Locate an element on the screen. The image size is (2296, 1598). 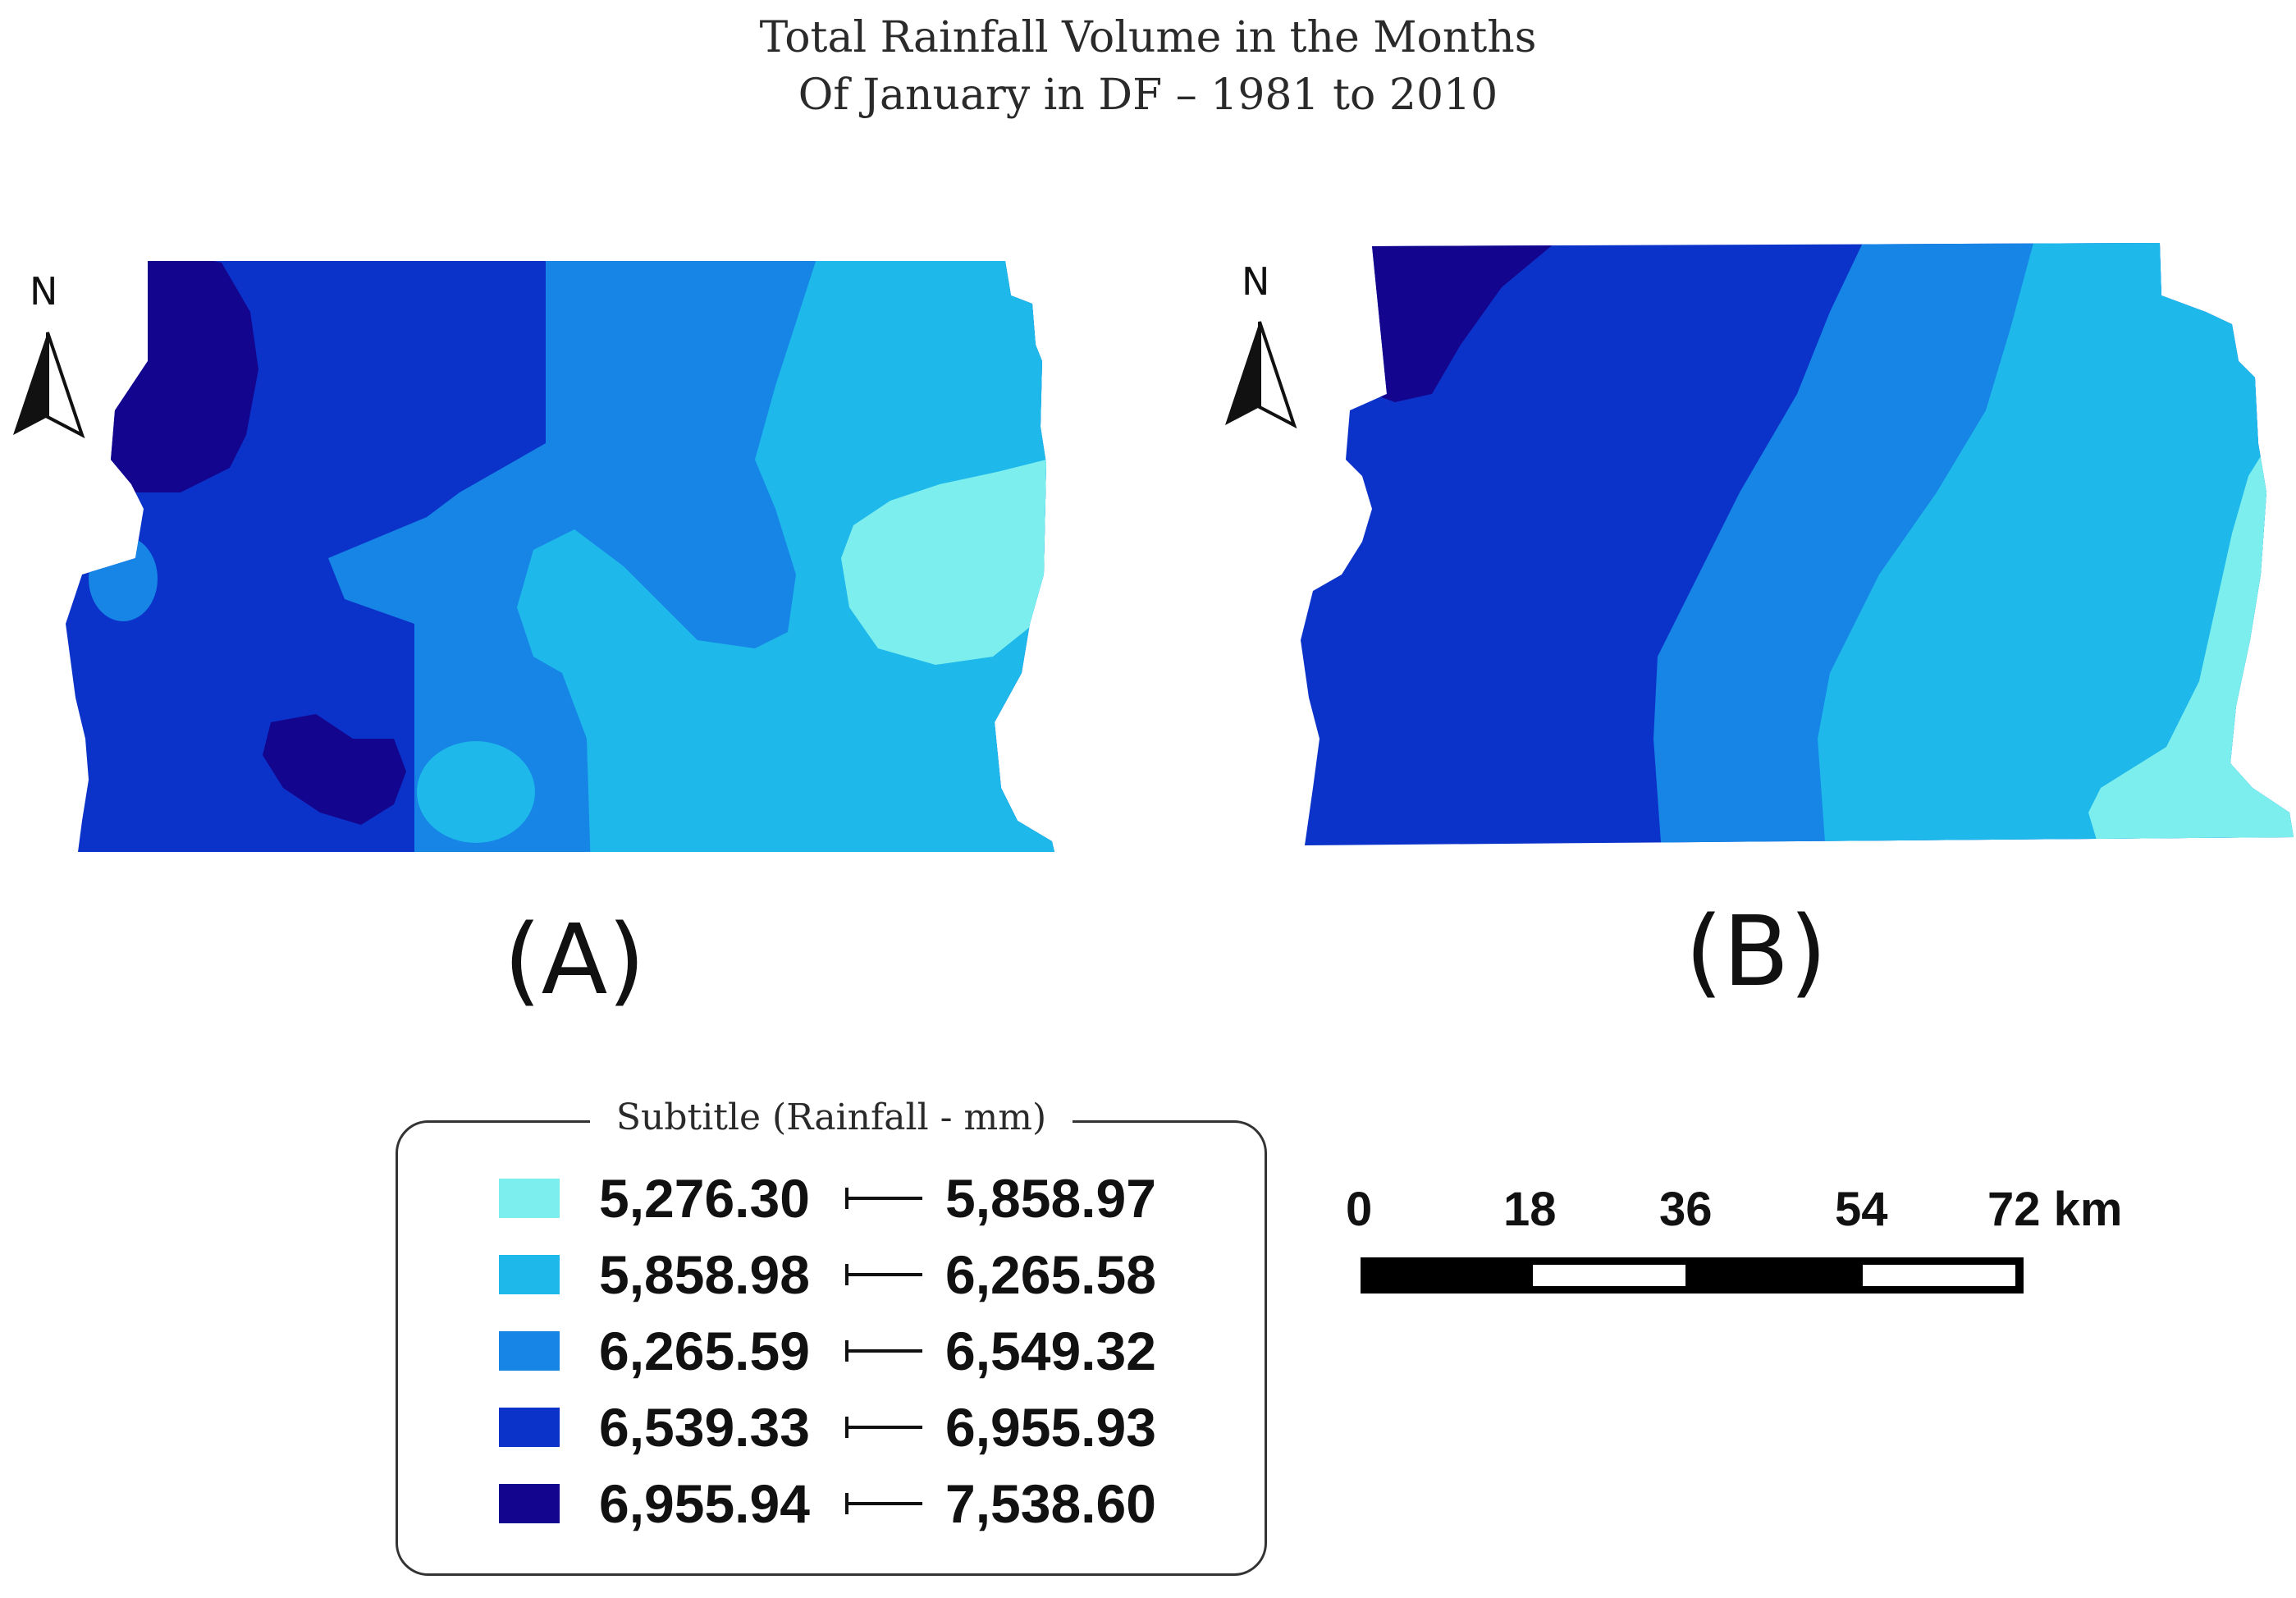
panel-label-a: (A) is located at coordinates (574, 960).